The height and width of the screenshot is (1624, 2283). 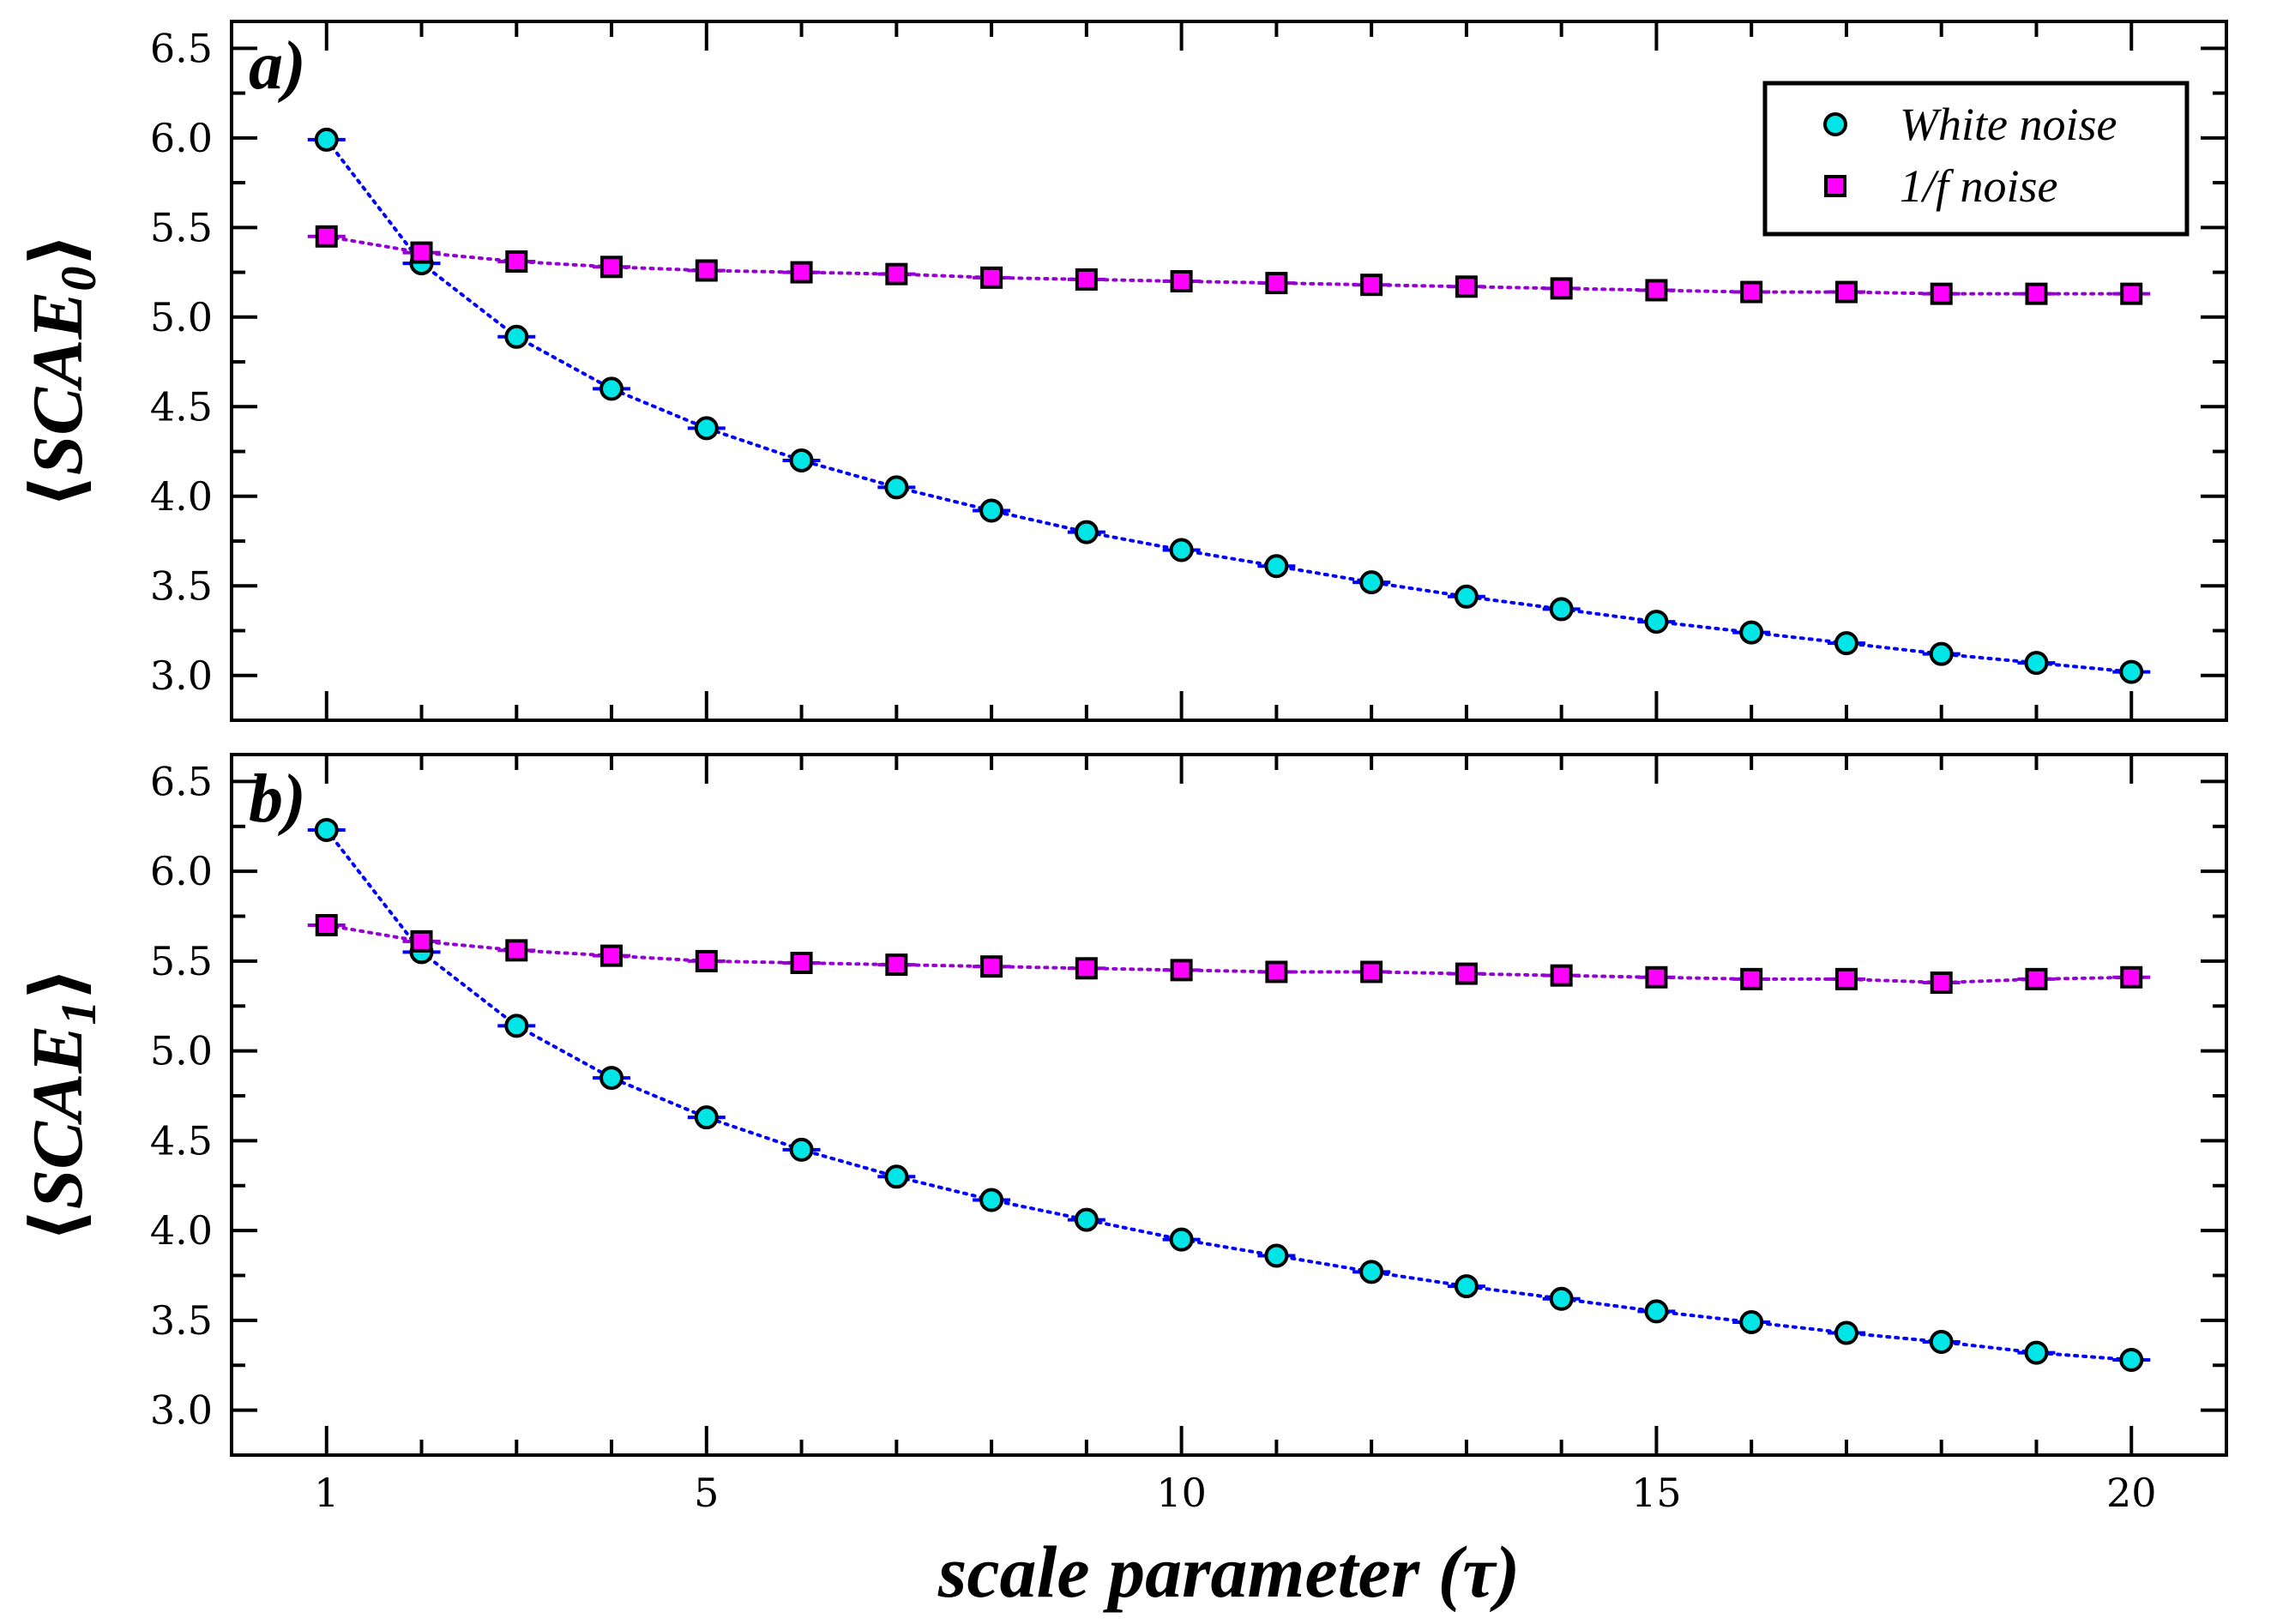 I want to click on panel-label: b), so click(x=277, y=799).